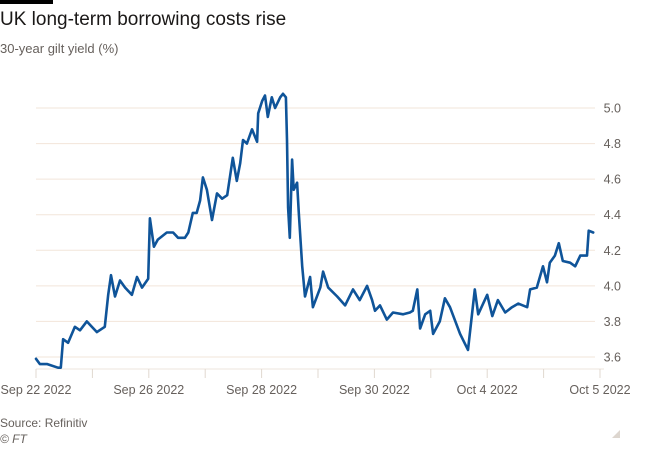 The height and width of the screenshot is (451, 660). I want to click on chart-subtitle: 30-year gilt yield (%), so click(59, 48).